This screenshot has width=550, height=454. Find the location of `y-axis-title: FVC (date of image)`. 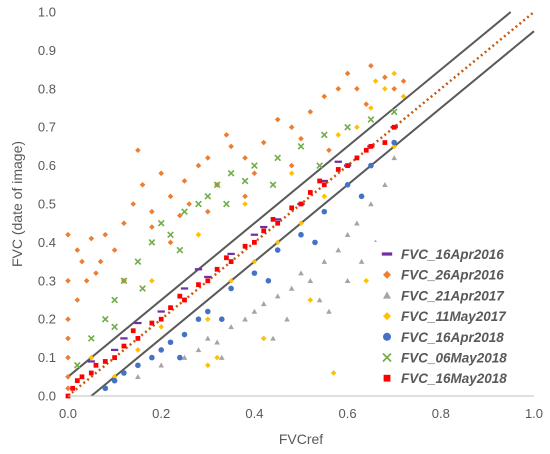

y-axis-title: FVC (date of image) is located at coordinates (17, 204).